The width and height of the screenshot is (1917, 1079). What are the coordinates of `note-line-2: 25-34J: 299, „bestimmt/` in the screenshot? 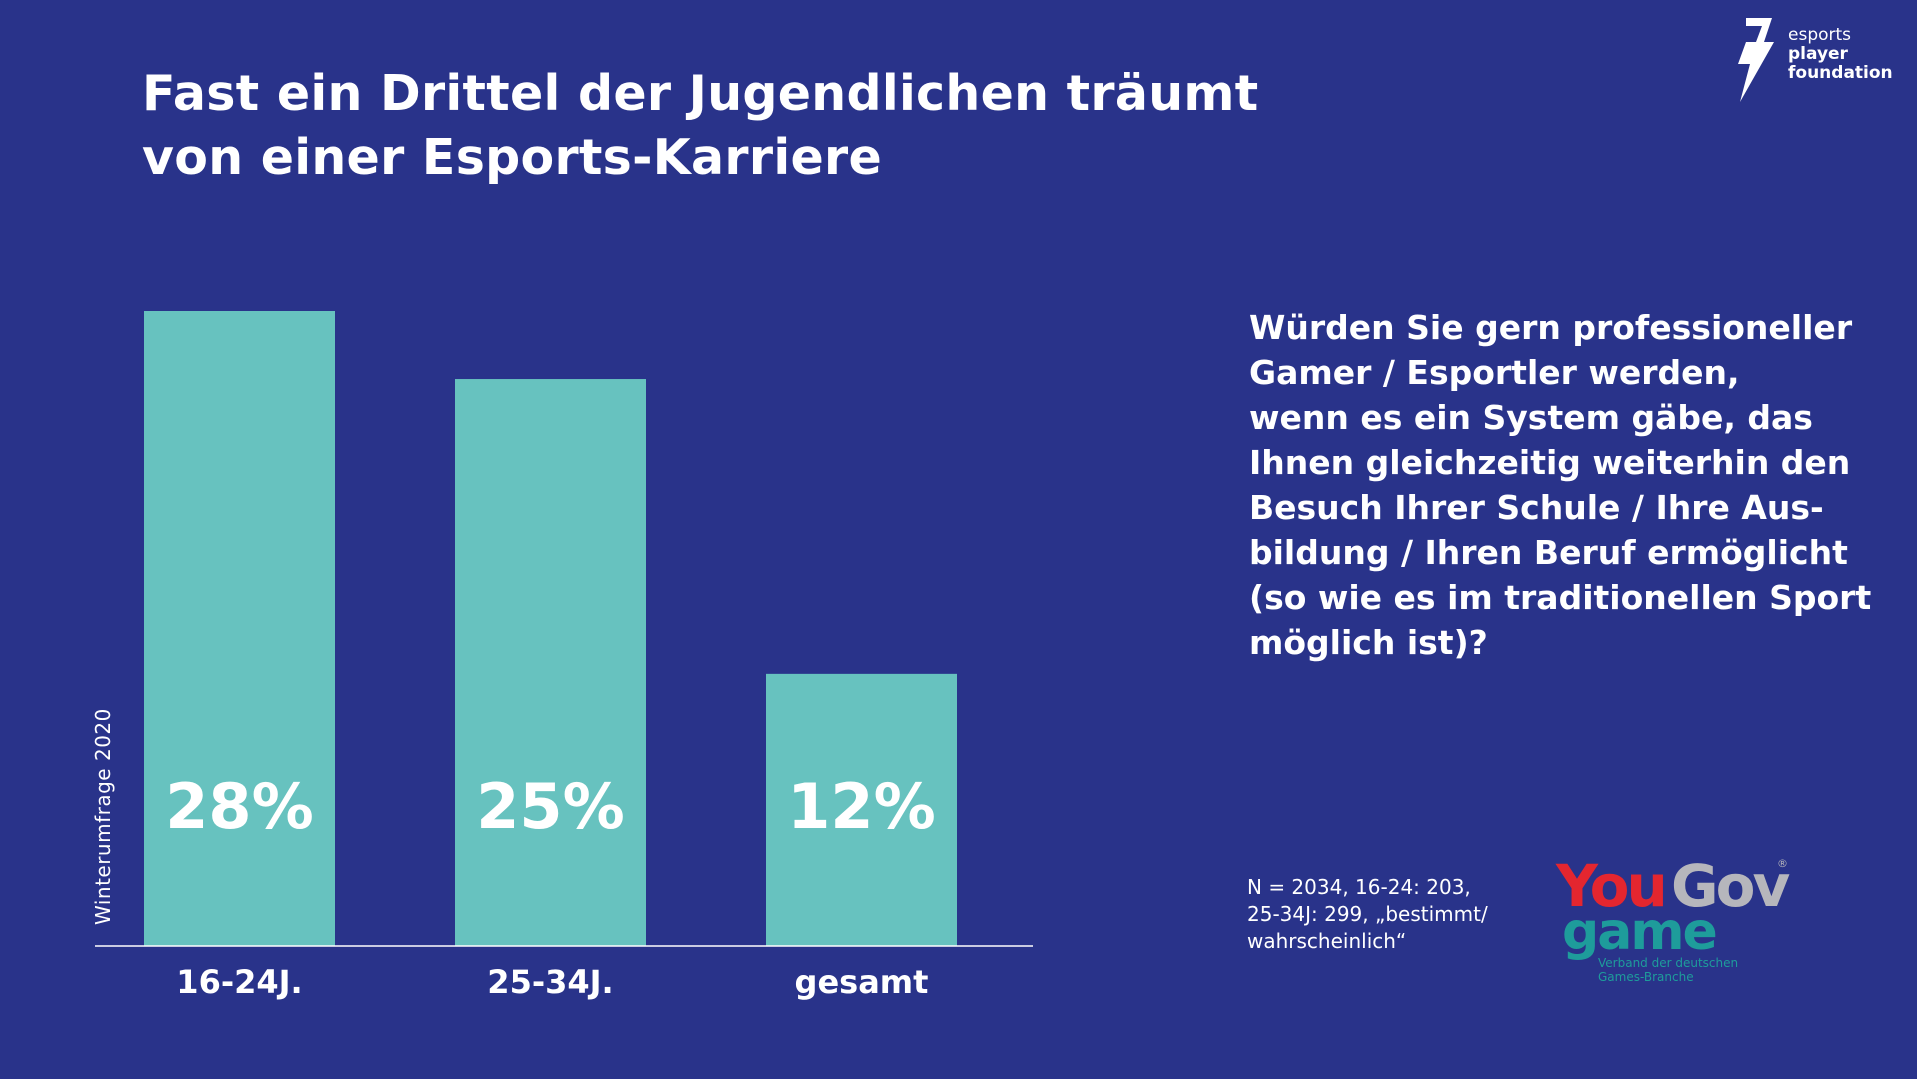 It's located at (1367, 914).